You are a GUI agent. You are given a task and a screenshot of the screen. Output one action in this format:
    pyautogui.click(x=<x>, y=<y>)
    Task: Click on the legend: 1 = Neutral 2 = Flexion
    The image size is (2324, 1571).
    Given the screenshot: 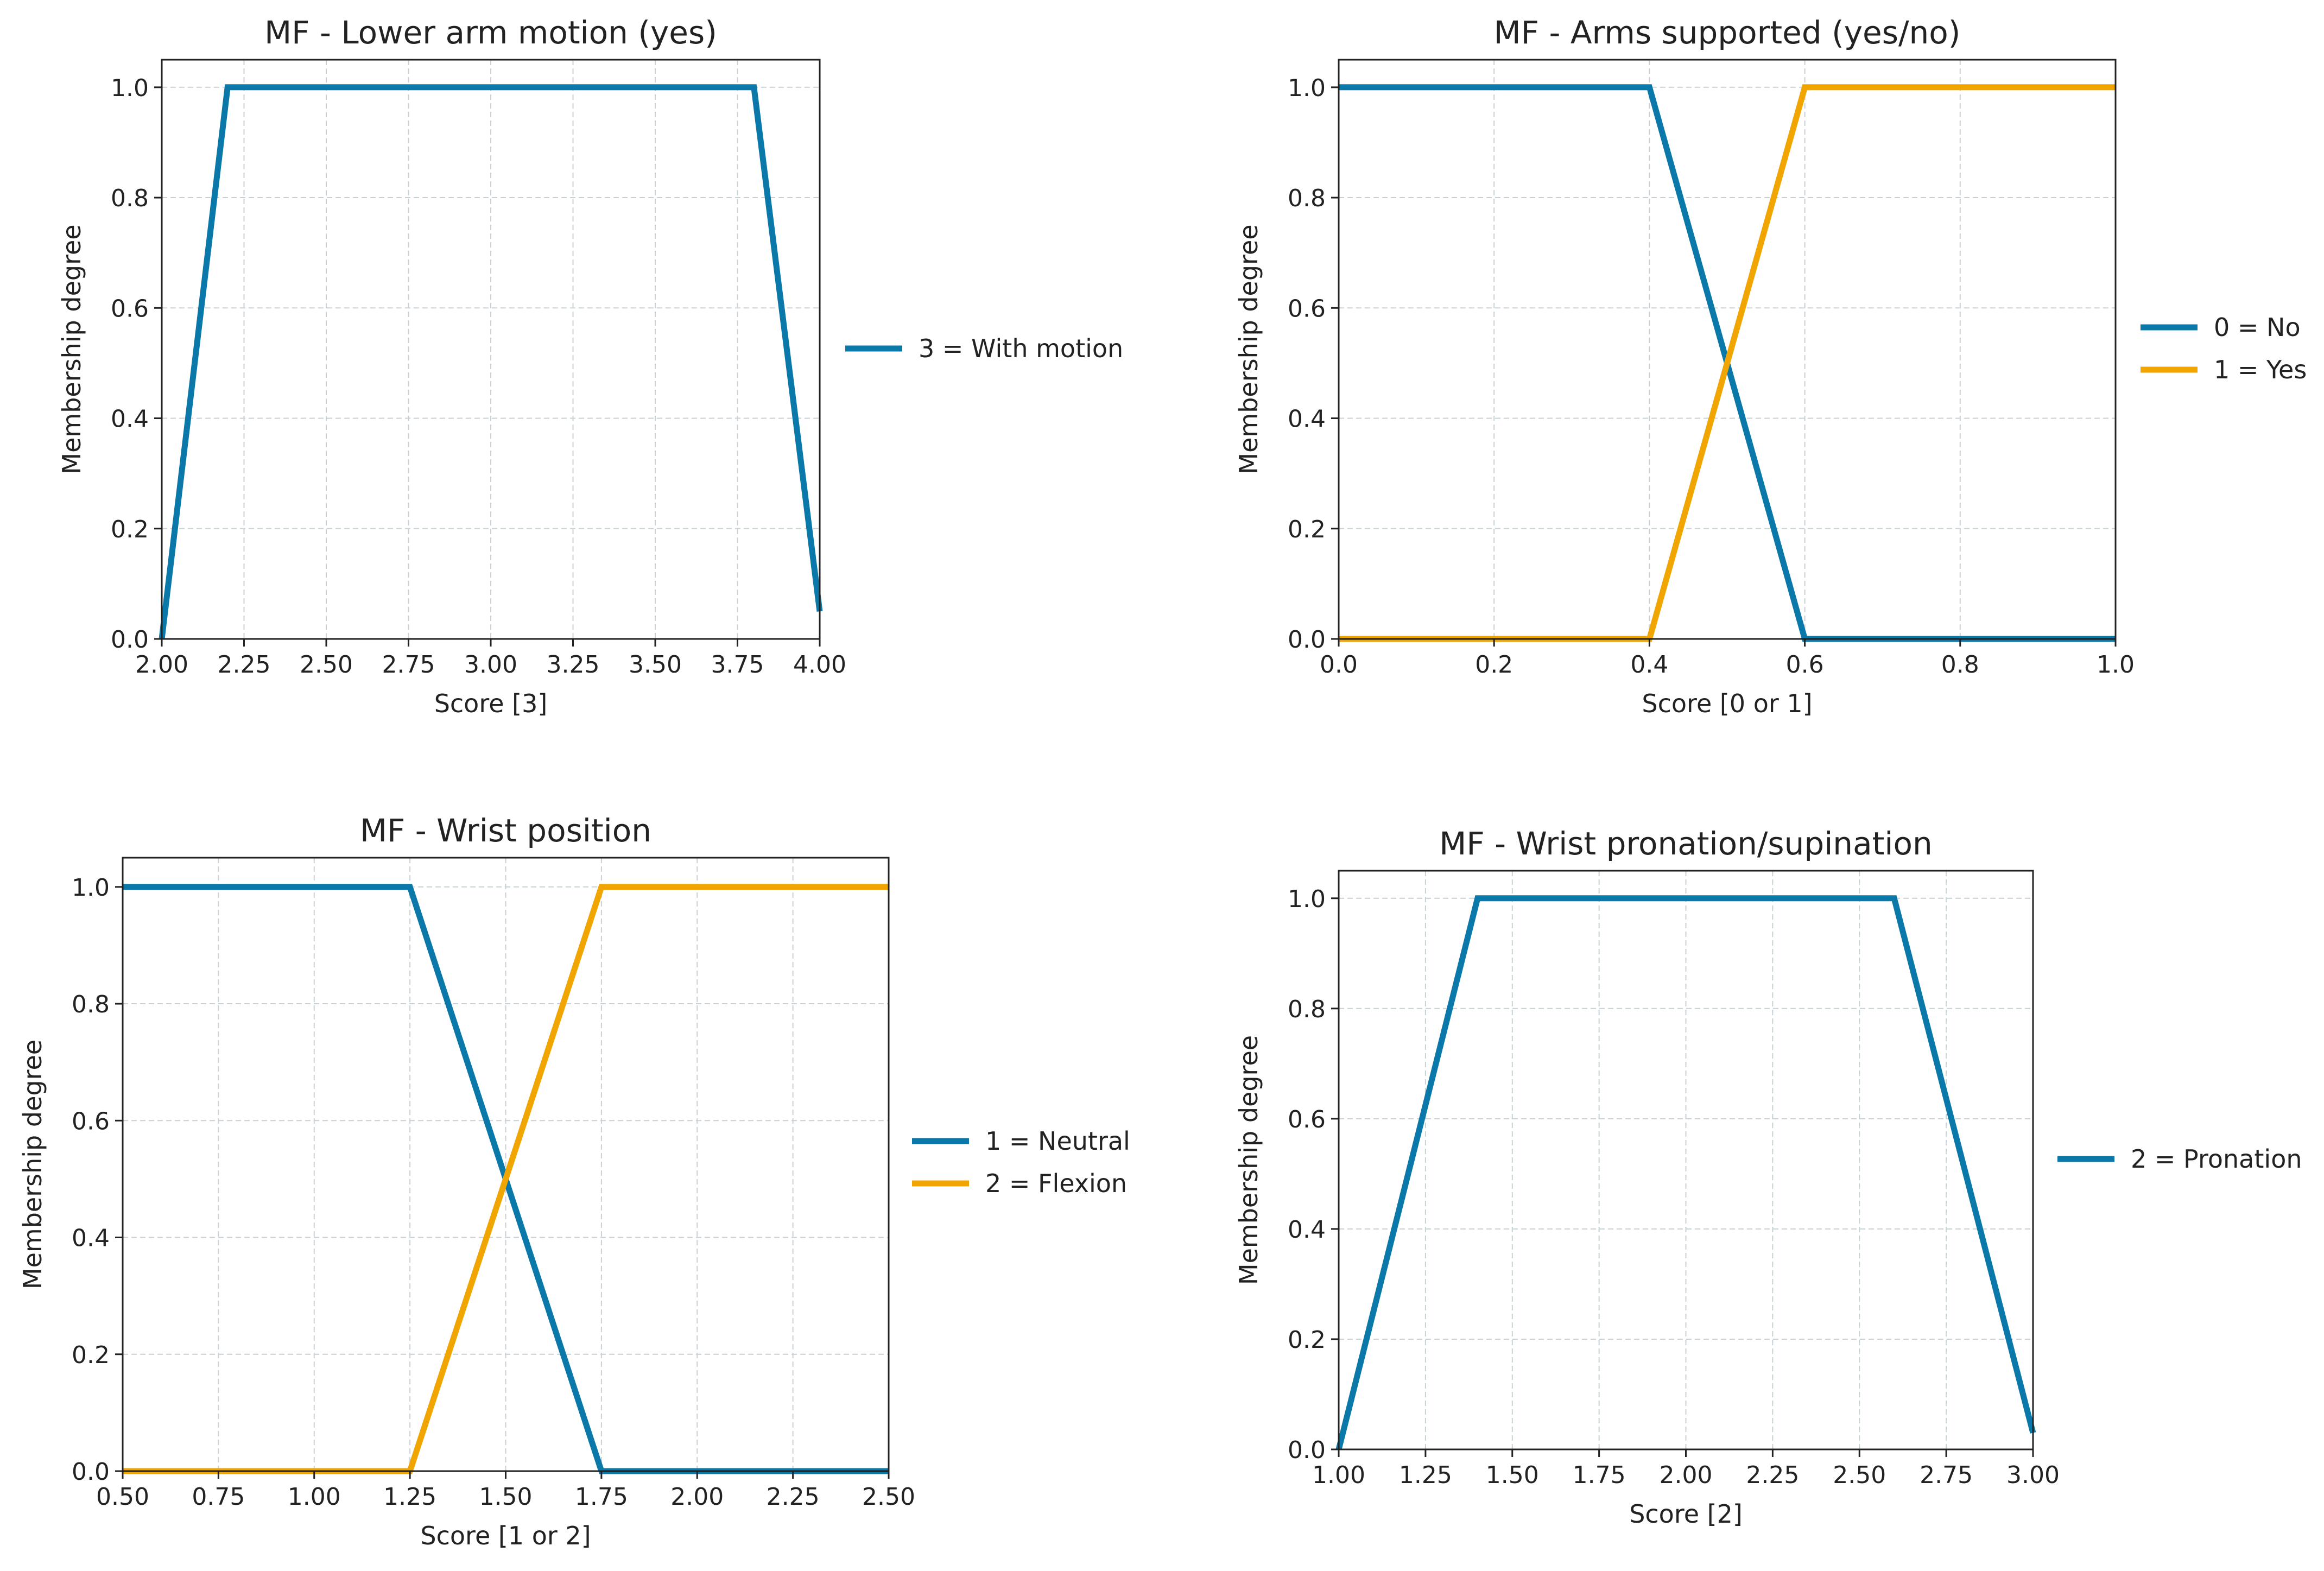 What is the action you would take?
    pyautogui.click(x=1021, y=1162)
    